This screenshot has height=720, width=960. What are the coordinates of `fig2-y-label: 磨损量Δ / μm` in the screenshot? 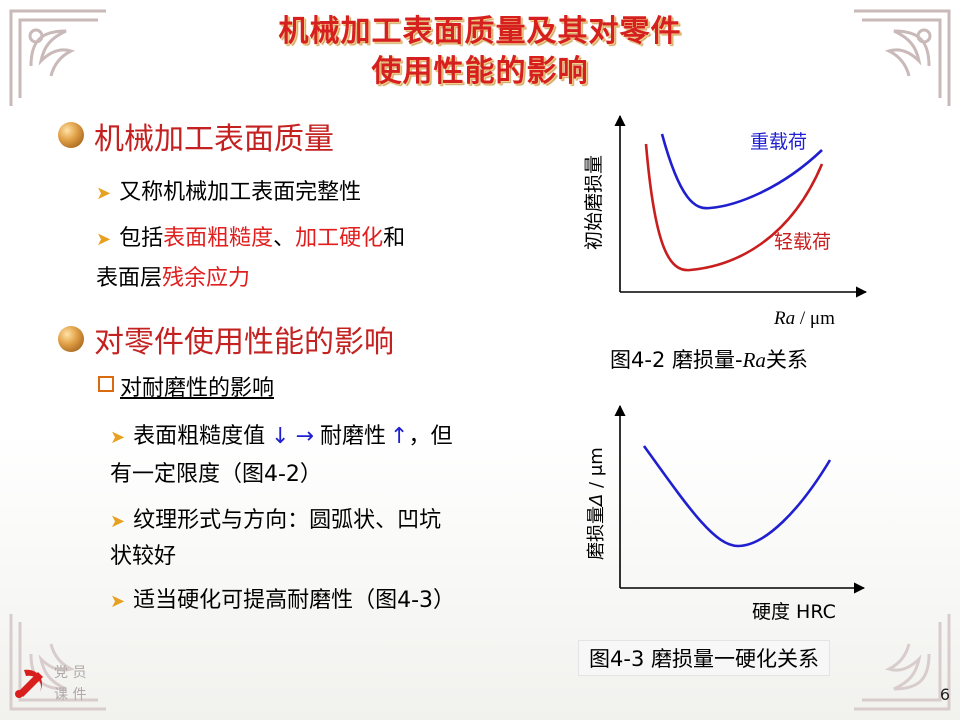 It's located at (596, 503).